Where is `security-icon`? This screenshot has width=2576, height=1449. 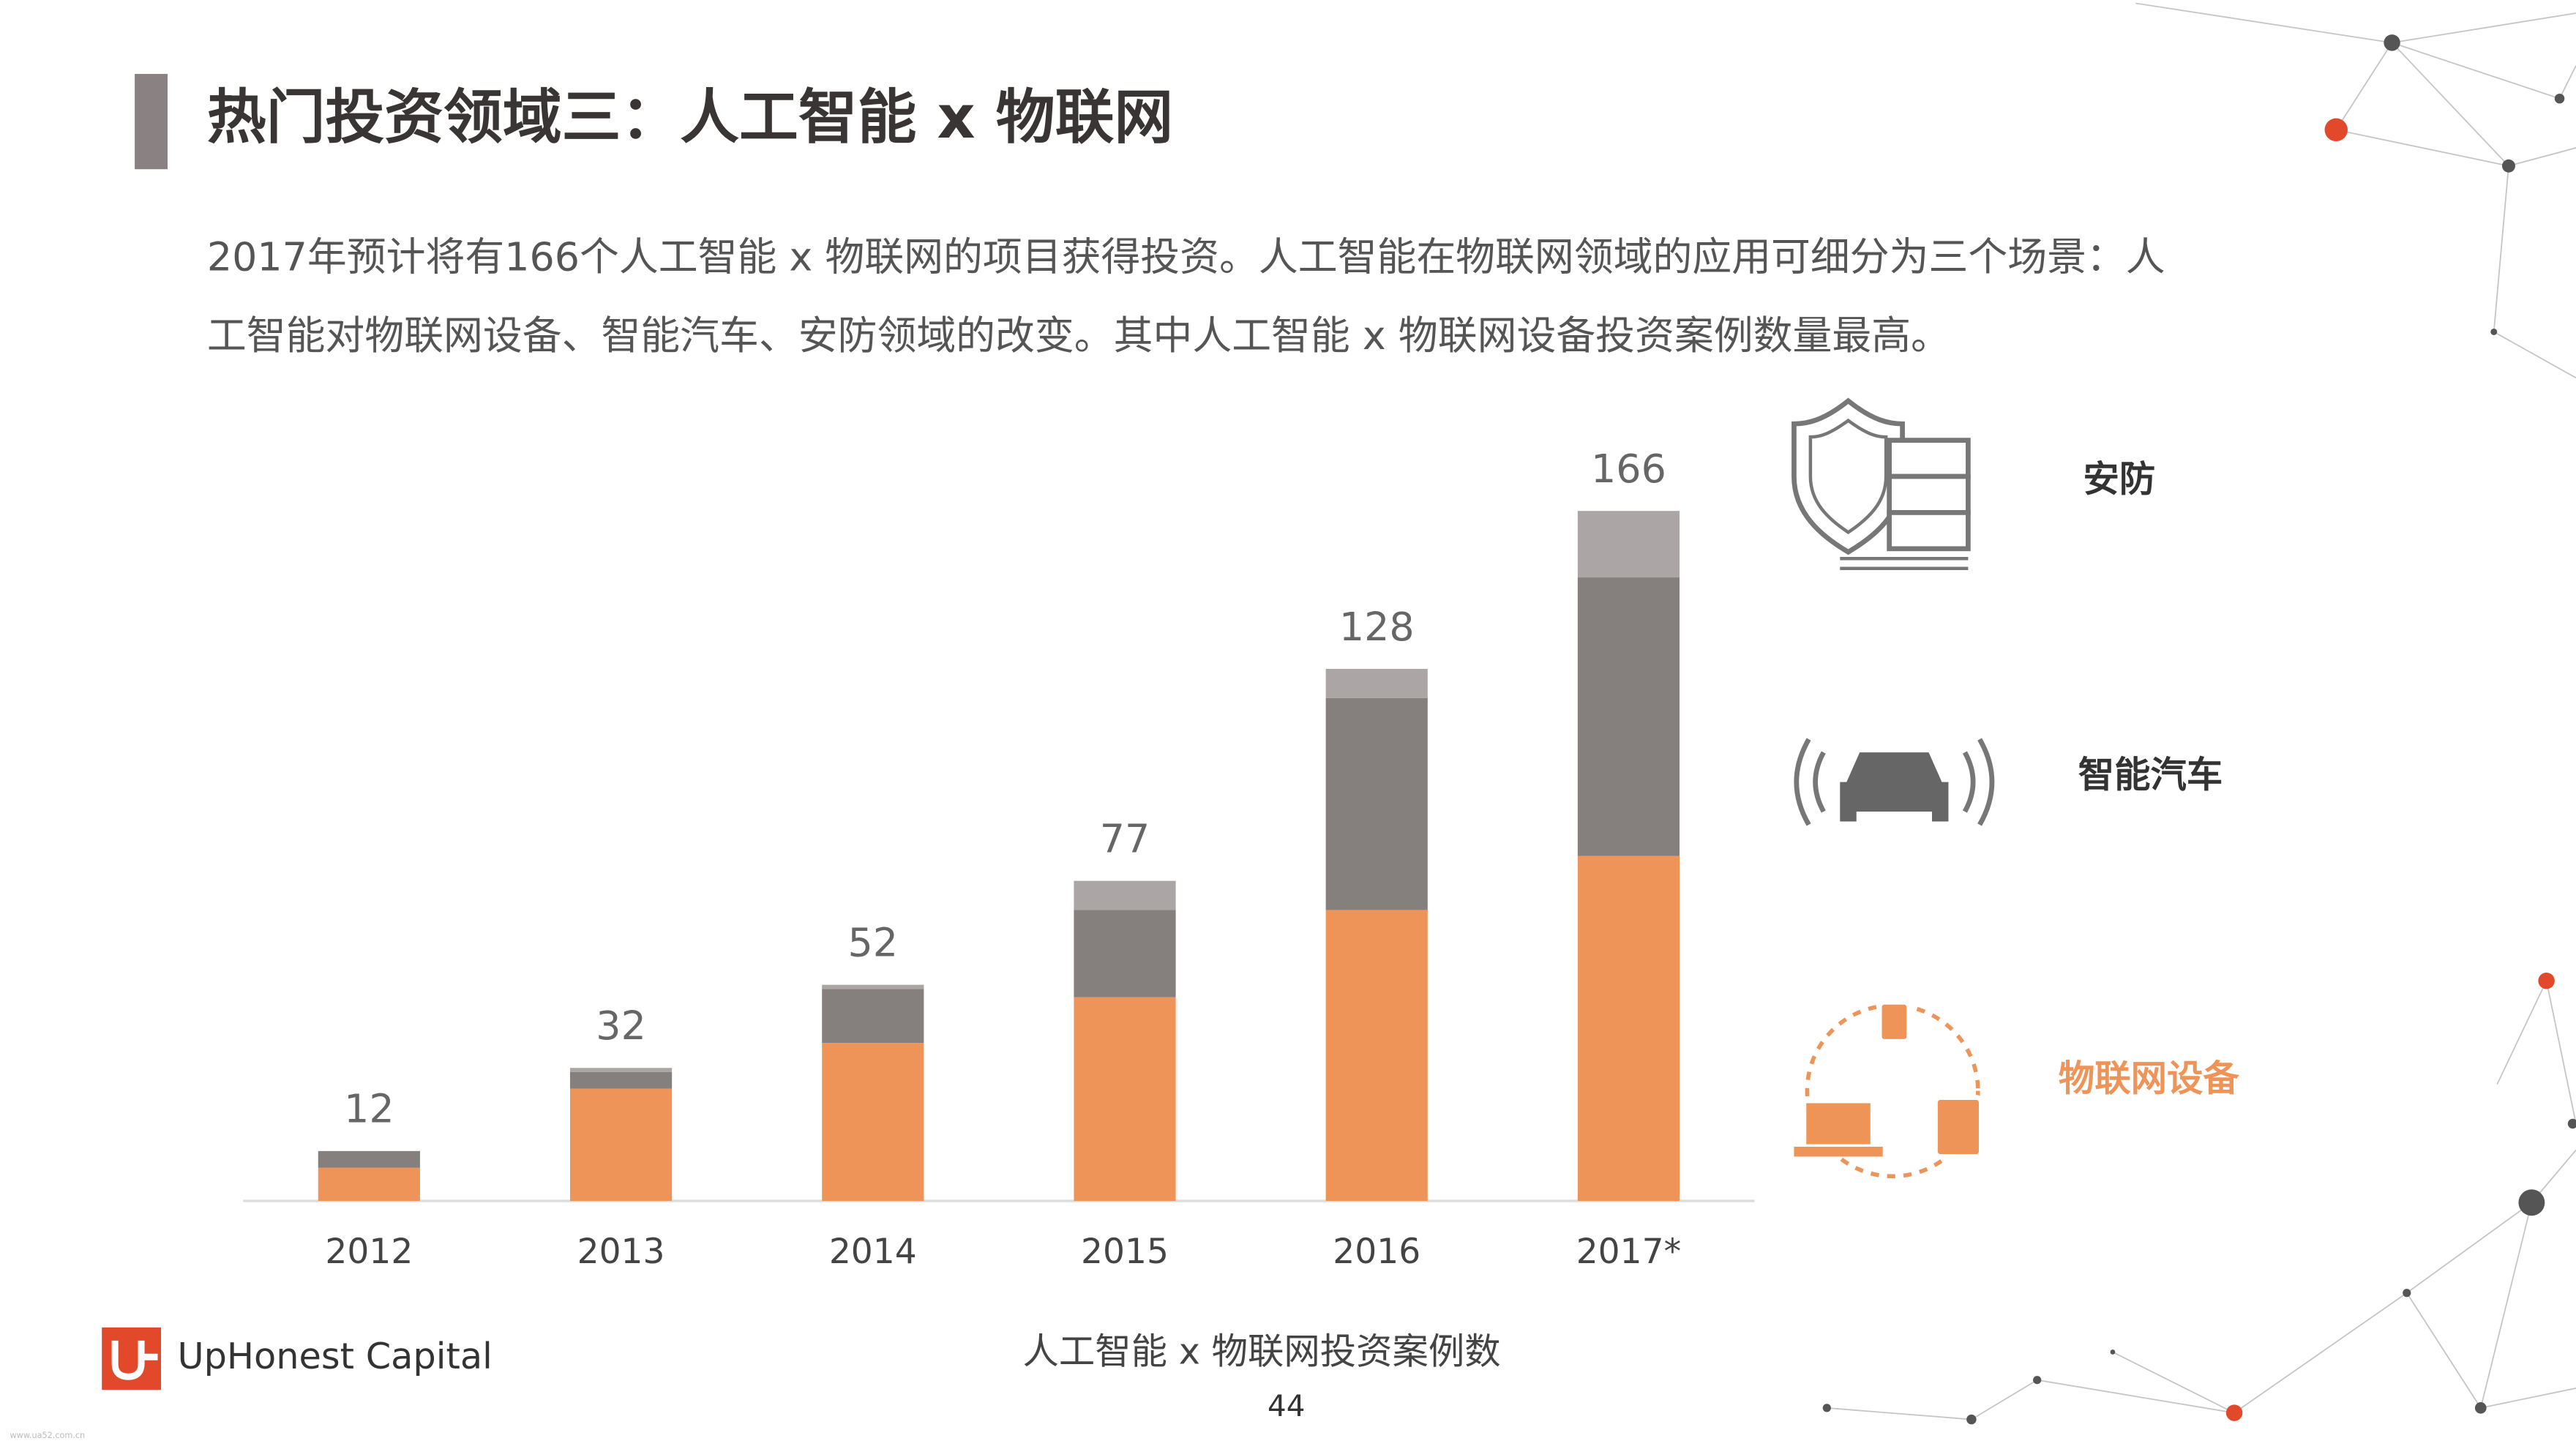 security-icon is located at coordinates (1881, 483).